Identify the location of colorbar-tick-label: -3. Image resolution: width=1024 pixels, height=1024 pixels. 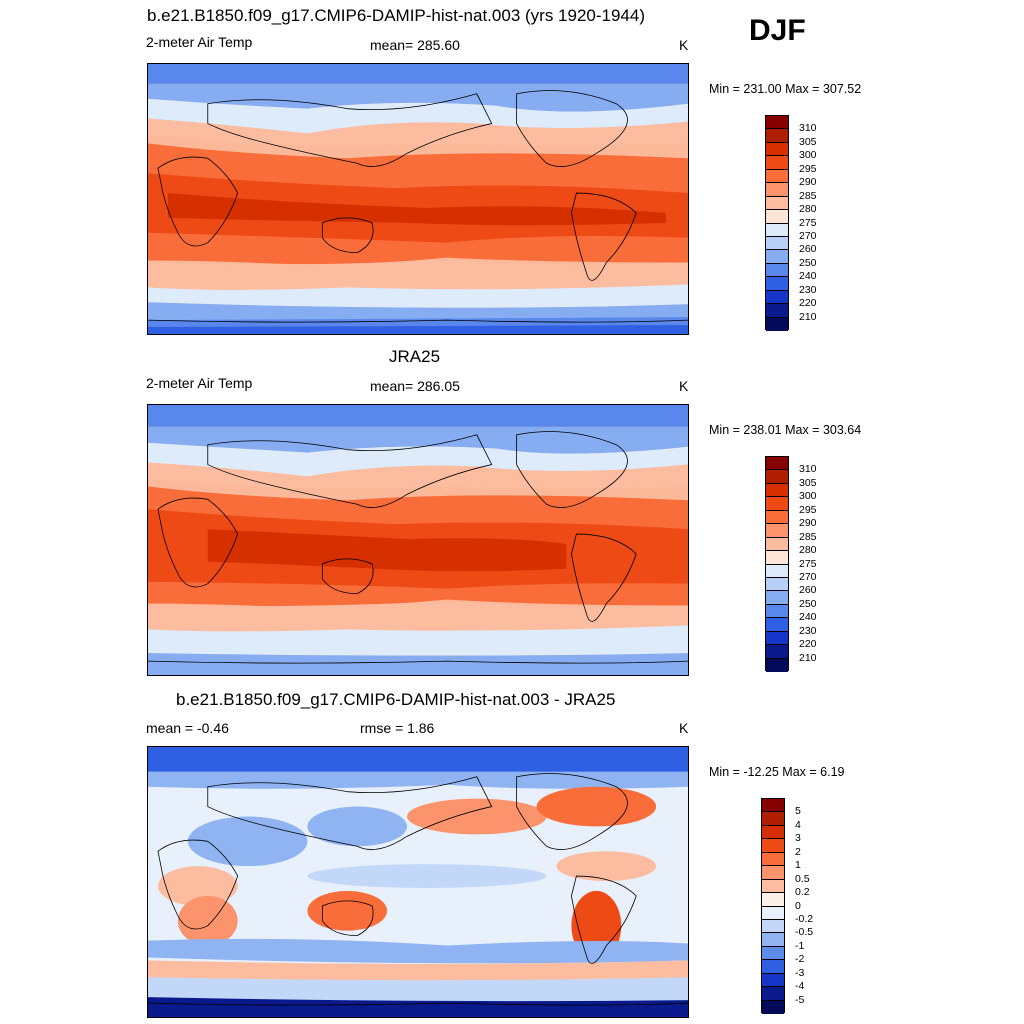
(800, 972).